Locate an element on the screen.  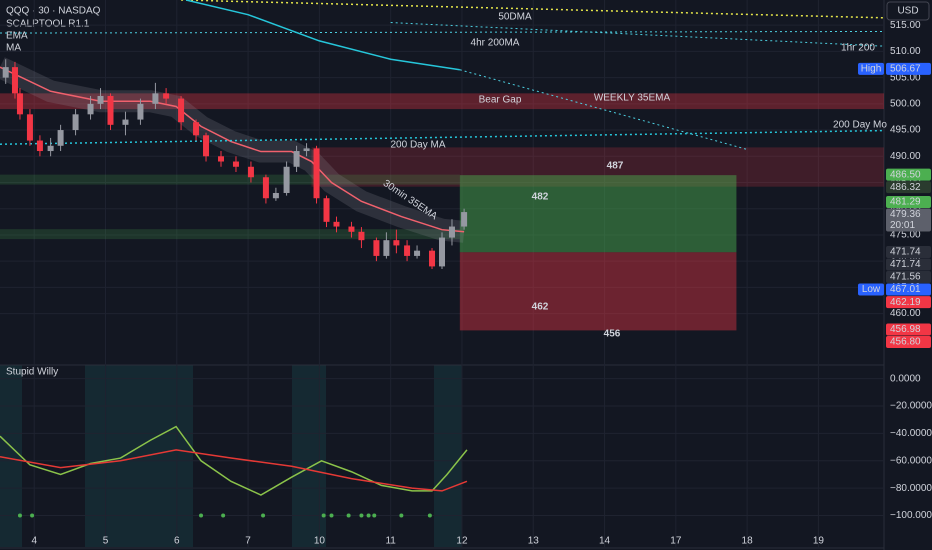
x-tick-label: 17 is located at coordinates (676, 541).